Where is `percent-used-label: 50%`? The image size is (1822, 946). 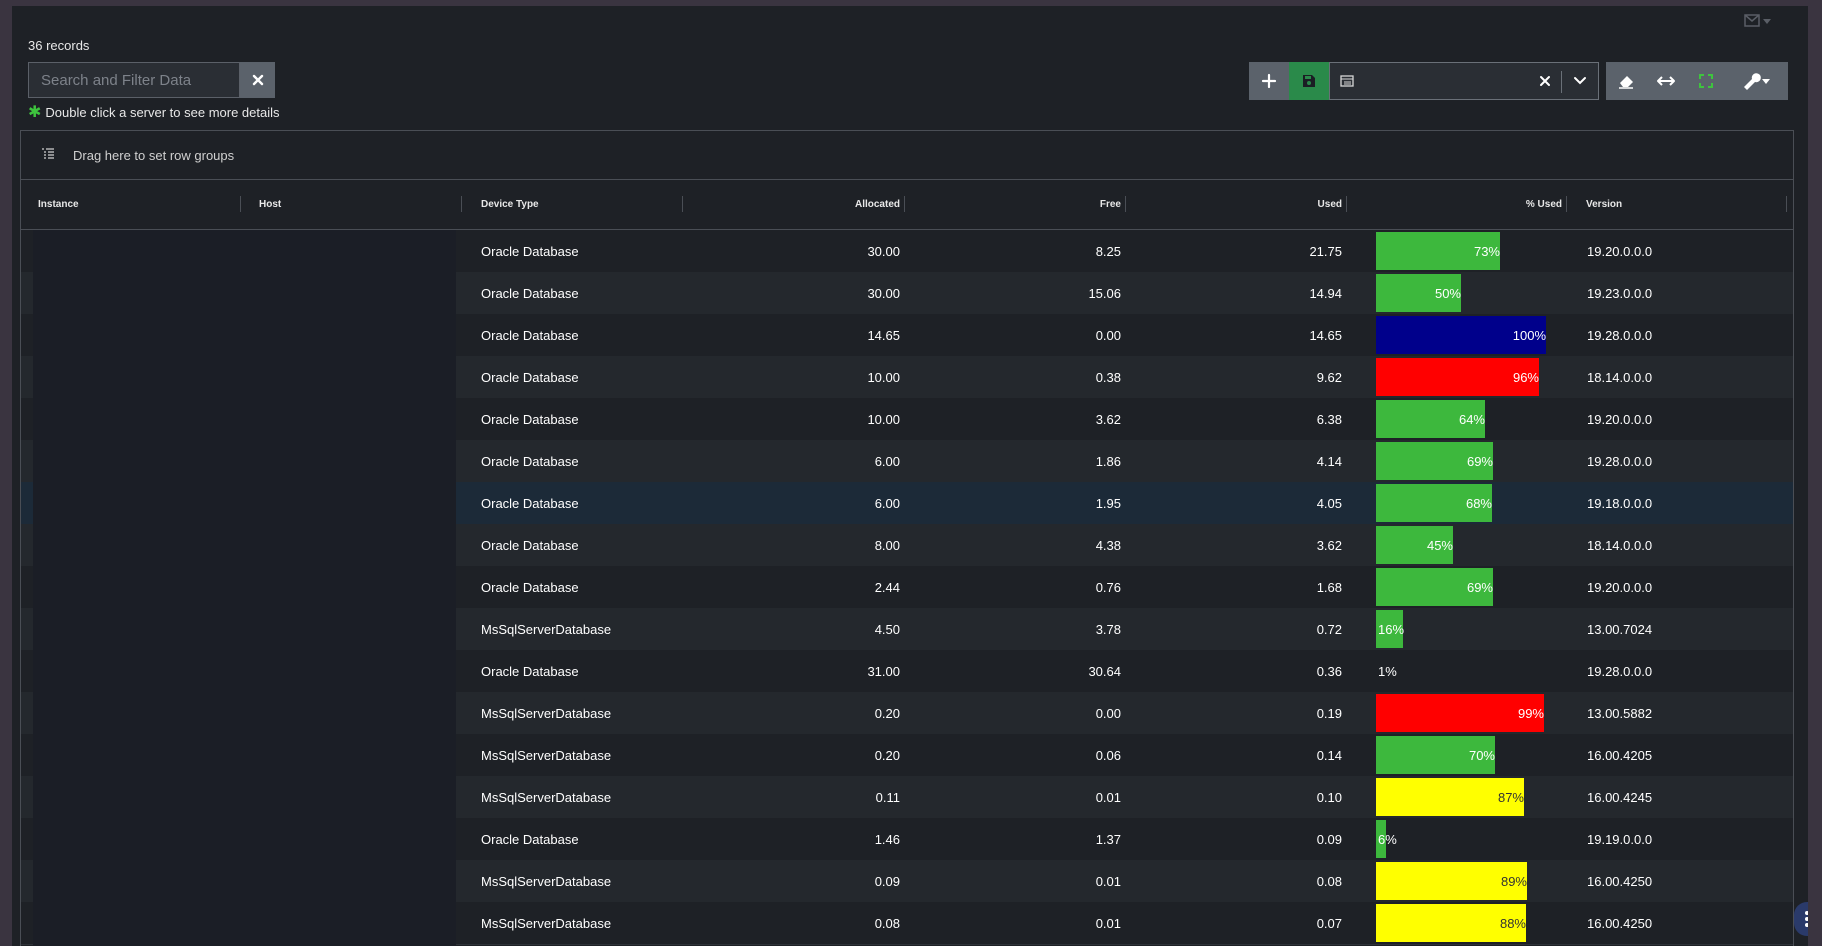 percent-used-label: 50% is located at coordinates (1447, 293).